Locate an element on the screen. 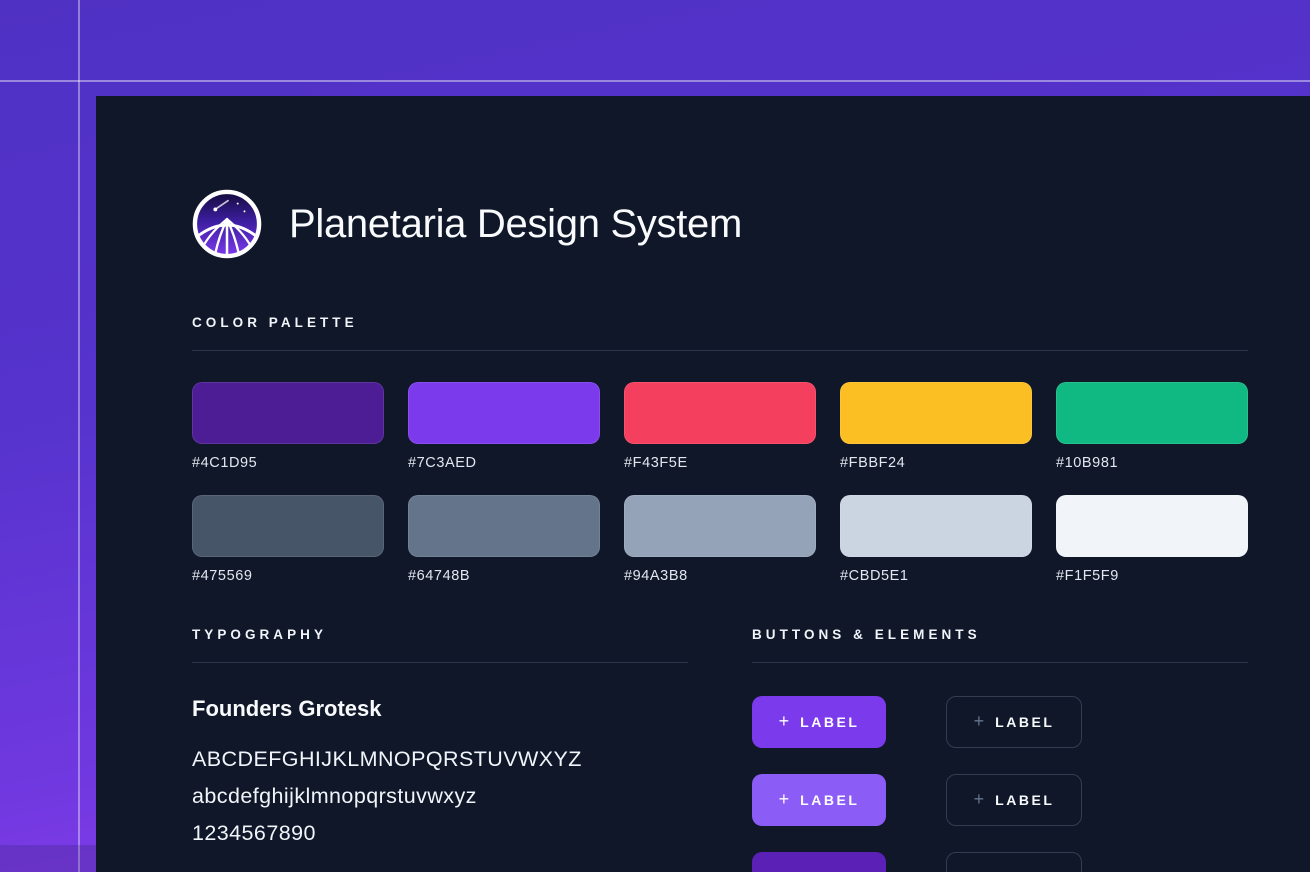  swatch-cell: #FBBF24 is located at coordinates (936, 426).